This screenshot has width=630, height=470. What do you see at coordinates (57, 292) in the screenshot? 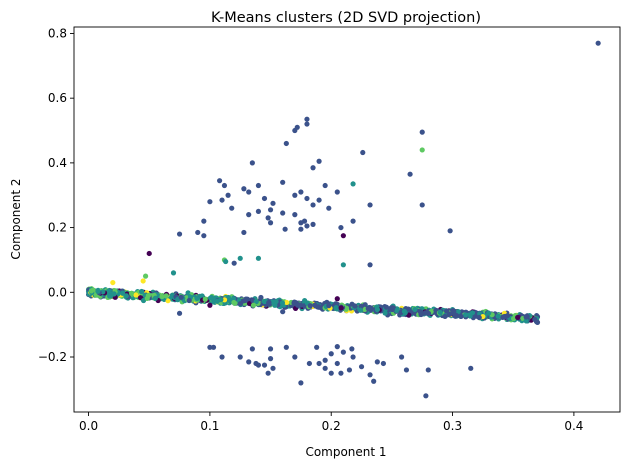
I see `y-tick-label: 0.0` at bounding box center [57, 292].